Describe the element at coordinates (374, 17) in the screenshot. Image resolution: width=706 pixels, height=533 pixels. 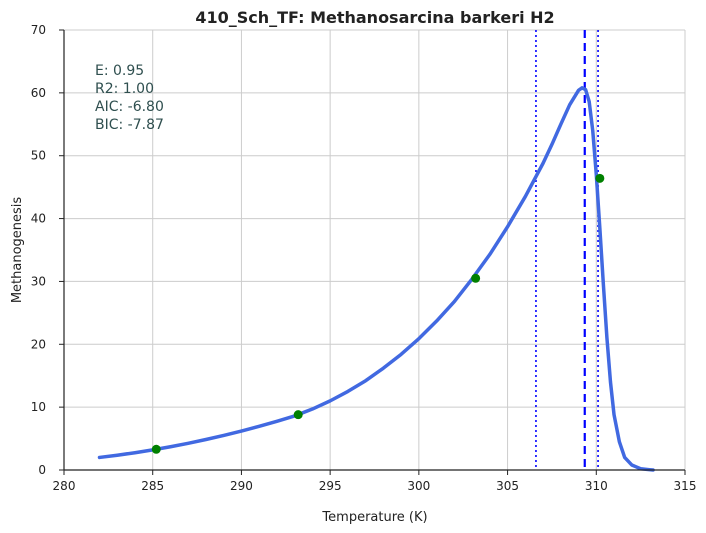
I see `chart-title: 410_Sch_TF: Methanosarcina barkeri H2` at that location.